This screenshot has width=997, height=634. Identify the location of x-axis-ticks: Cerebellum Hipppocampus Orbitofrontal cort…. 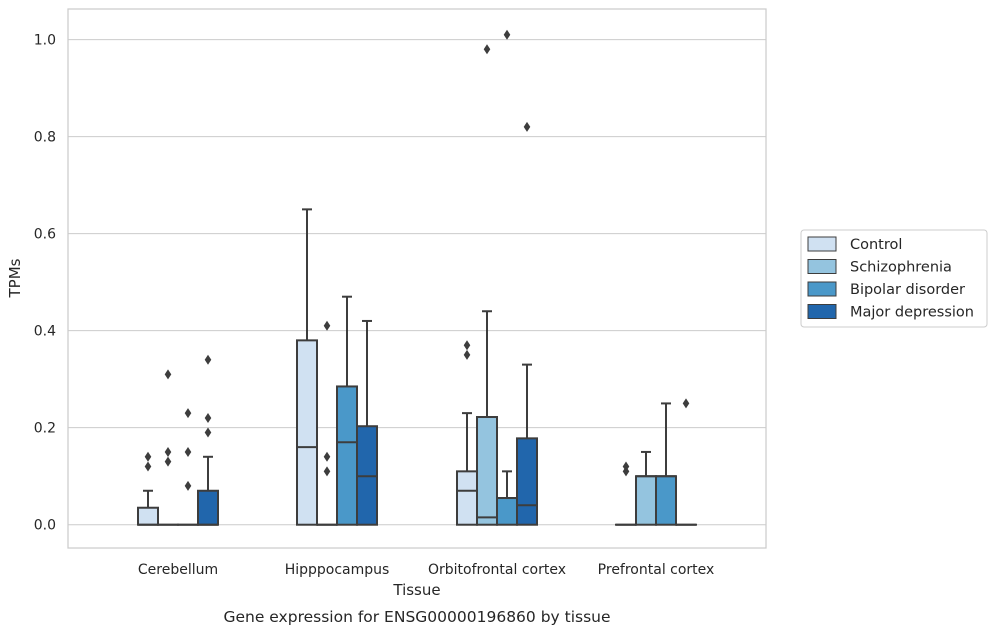
(426, 570).